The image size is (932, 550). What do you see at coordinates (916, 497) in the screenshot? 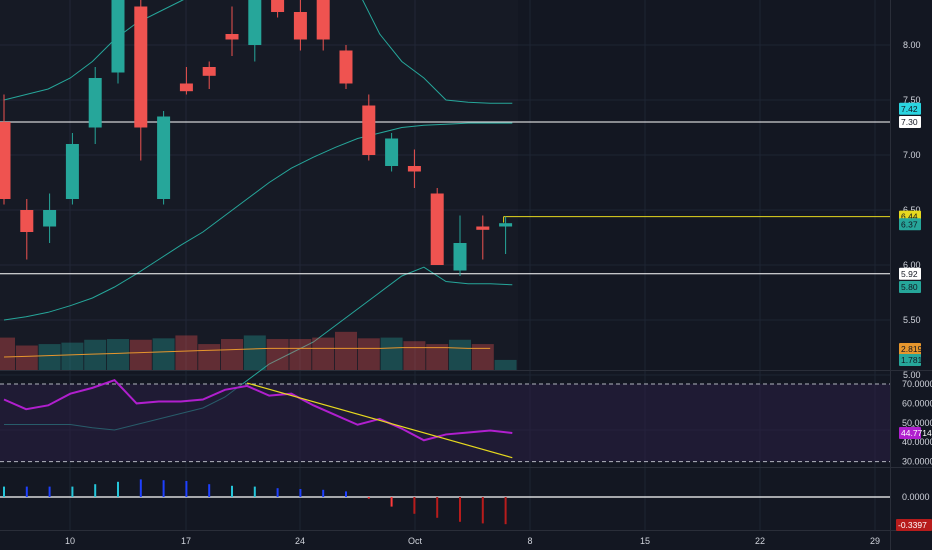
I see `histogram-tick-label-0: 0.0000` at bounding box center [916, 497].